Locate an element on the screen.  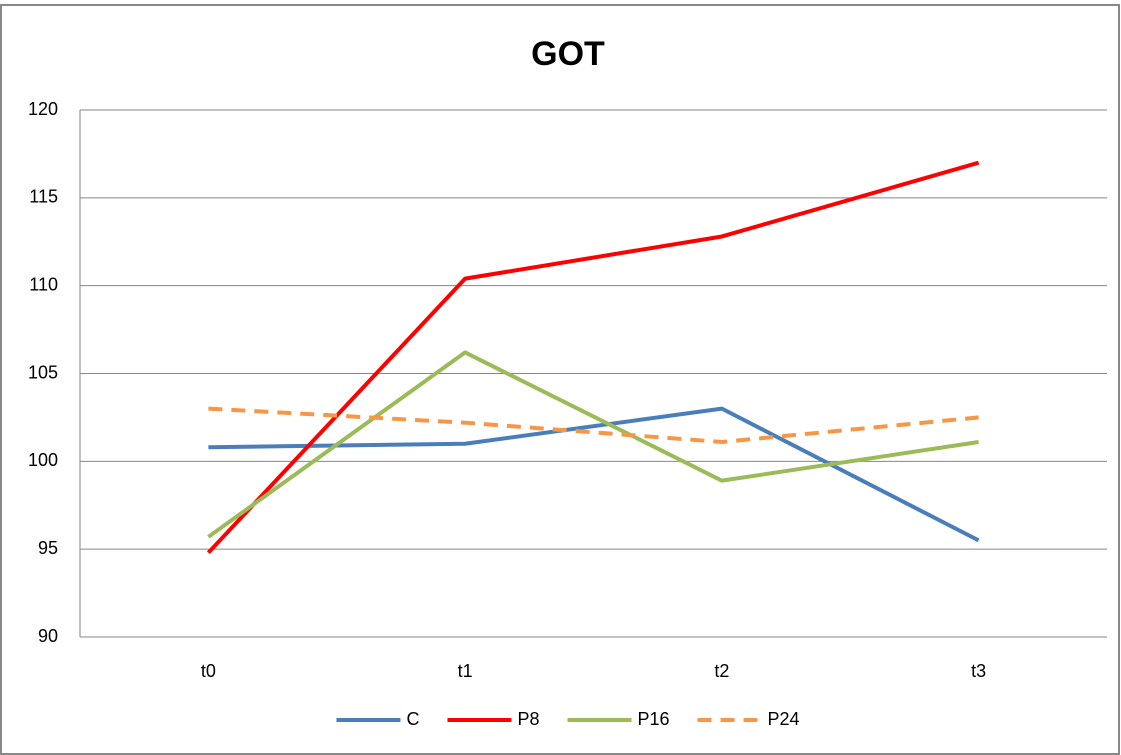
legend-label: P8 is located at coordinates (528, 719).